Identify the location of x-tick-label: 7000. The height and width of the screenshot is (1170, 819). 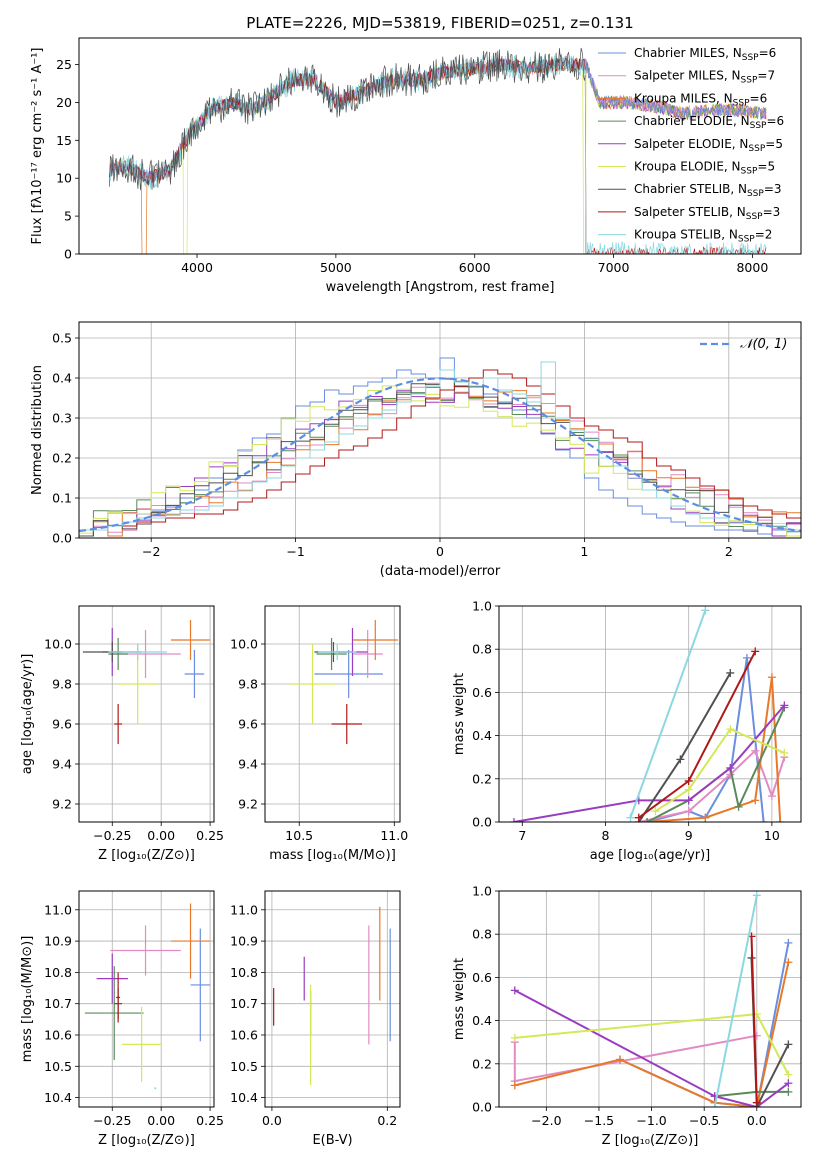
(614, 267).